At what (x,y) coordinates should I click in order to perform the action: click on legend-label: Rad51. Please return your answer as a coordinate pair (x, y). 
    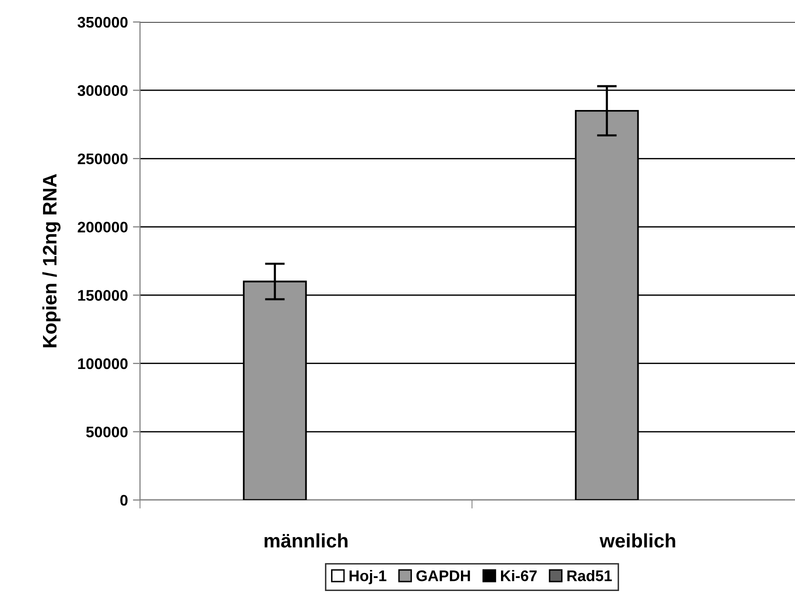
    Looking at the image, I should click on (589, 576).